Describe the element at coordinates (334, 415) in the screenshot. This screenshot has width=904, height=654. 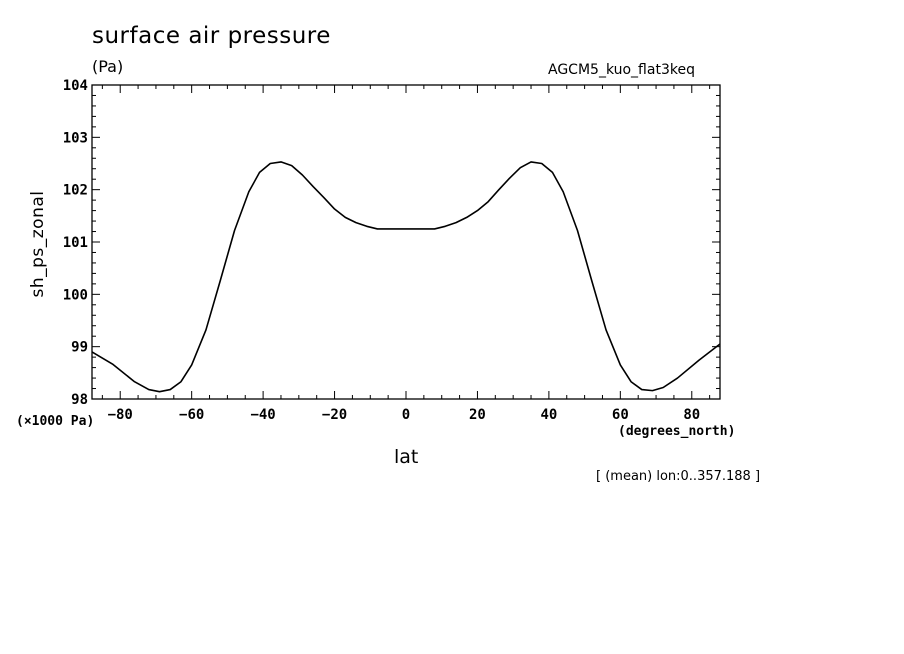
I see `x-tick-label: −20` at that location.